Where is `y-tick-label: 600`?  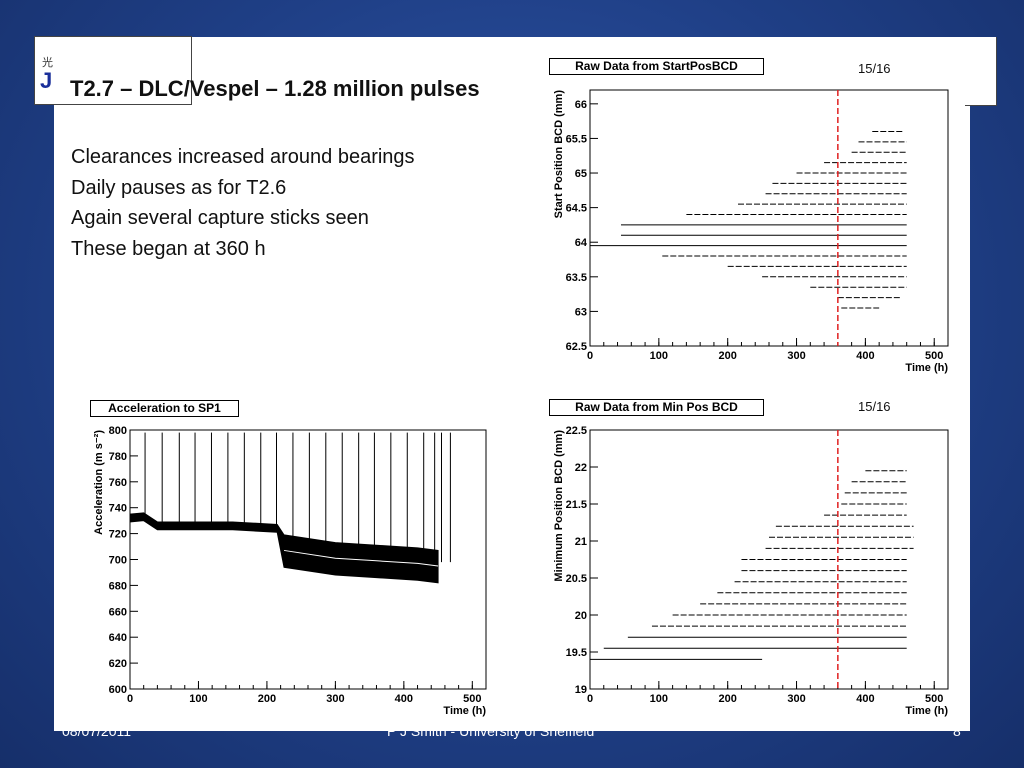 y-tick-label: 600 is located at coordinates (118, 690).